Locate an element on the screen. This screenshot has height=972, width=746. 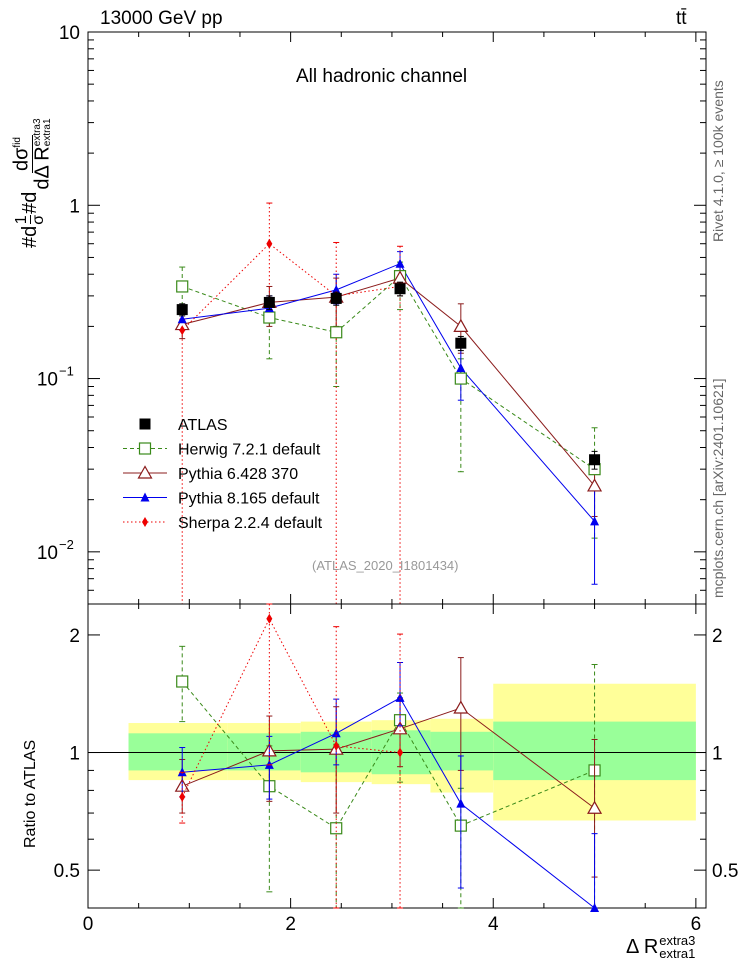
ratio-y-tick-label: 2 is located at coordinates (74, 636).